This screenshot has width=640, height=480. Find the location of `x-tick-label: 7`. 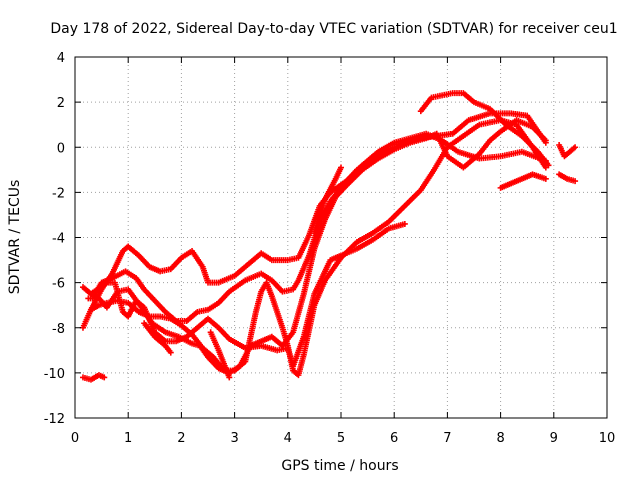

x-tick-label: 7 is located at coordinates (447, 438).